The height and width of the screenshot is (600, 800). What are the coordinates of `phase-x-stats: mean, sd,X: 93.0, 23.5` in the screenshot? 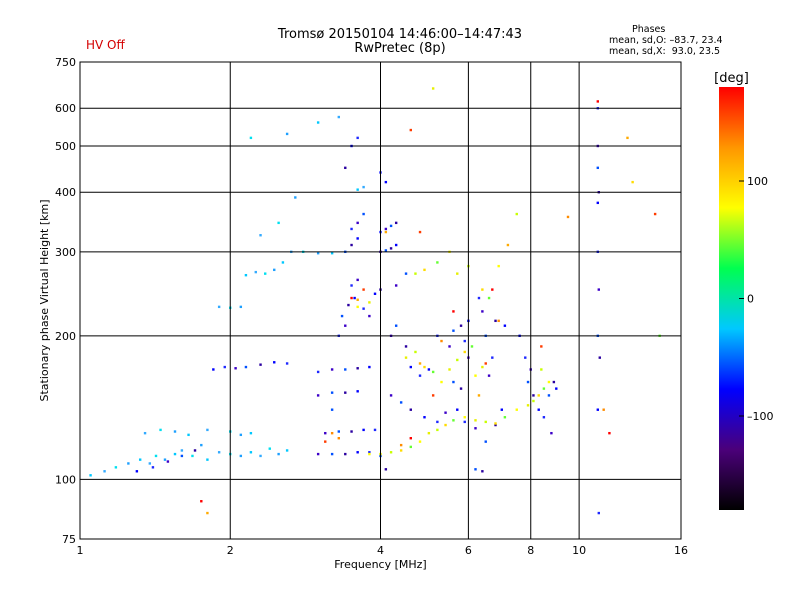 It's located at (665, 51).